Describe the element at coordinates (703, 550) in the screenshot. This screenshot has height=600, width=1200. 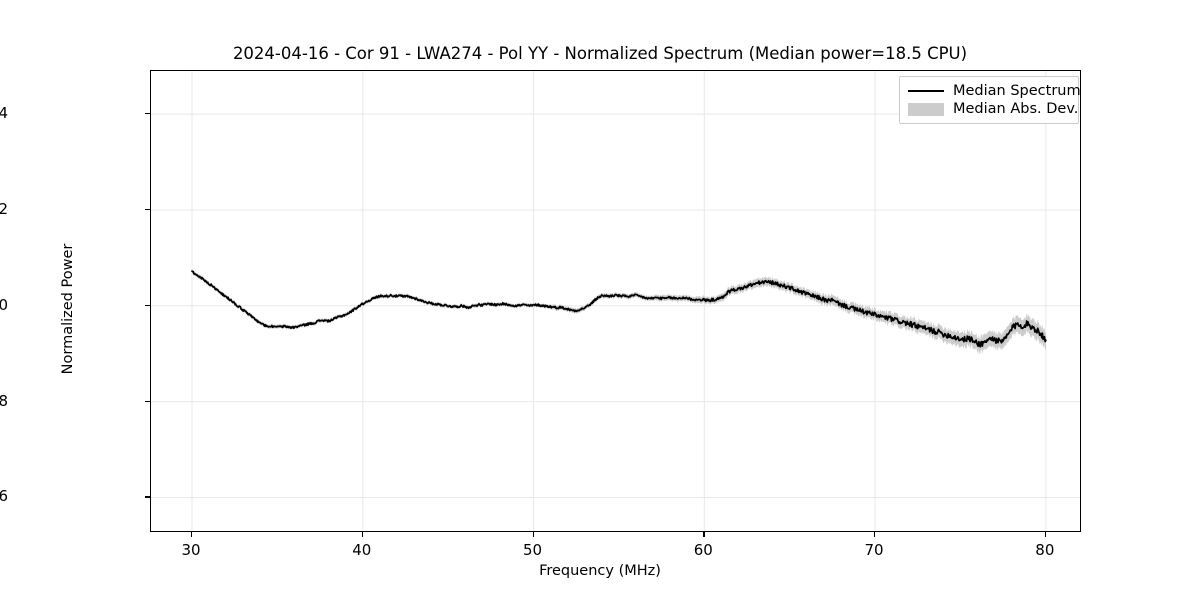
I see `x-tick-label: 60` at that location.